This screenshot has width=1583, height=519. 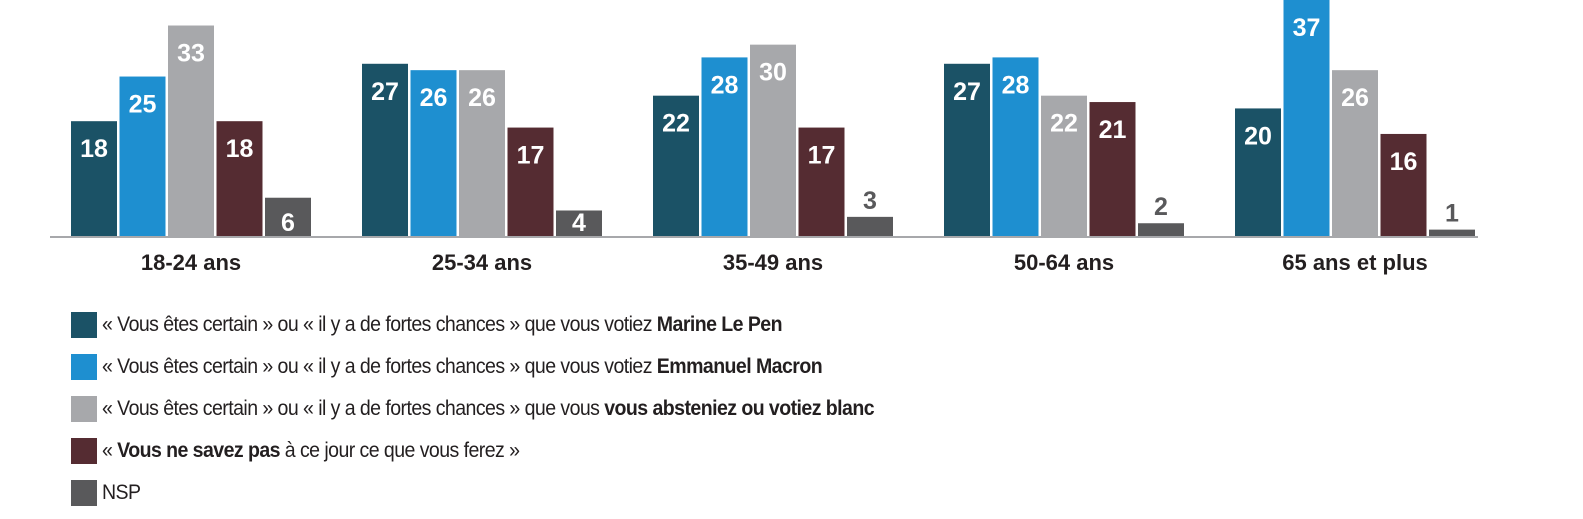 What do you see at coordinates (288, 223) in the screenshot?
I see `data-label: 6` at bounding box center [288, 223].